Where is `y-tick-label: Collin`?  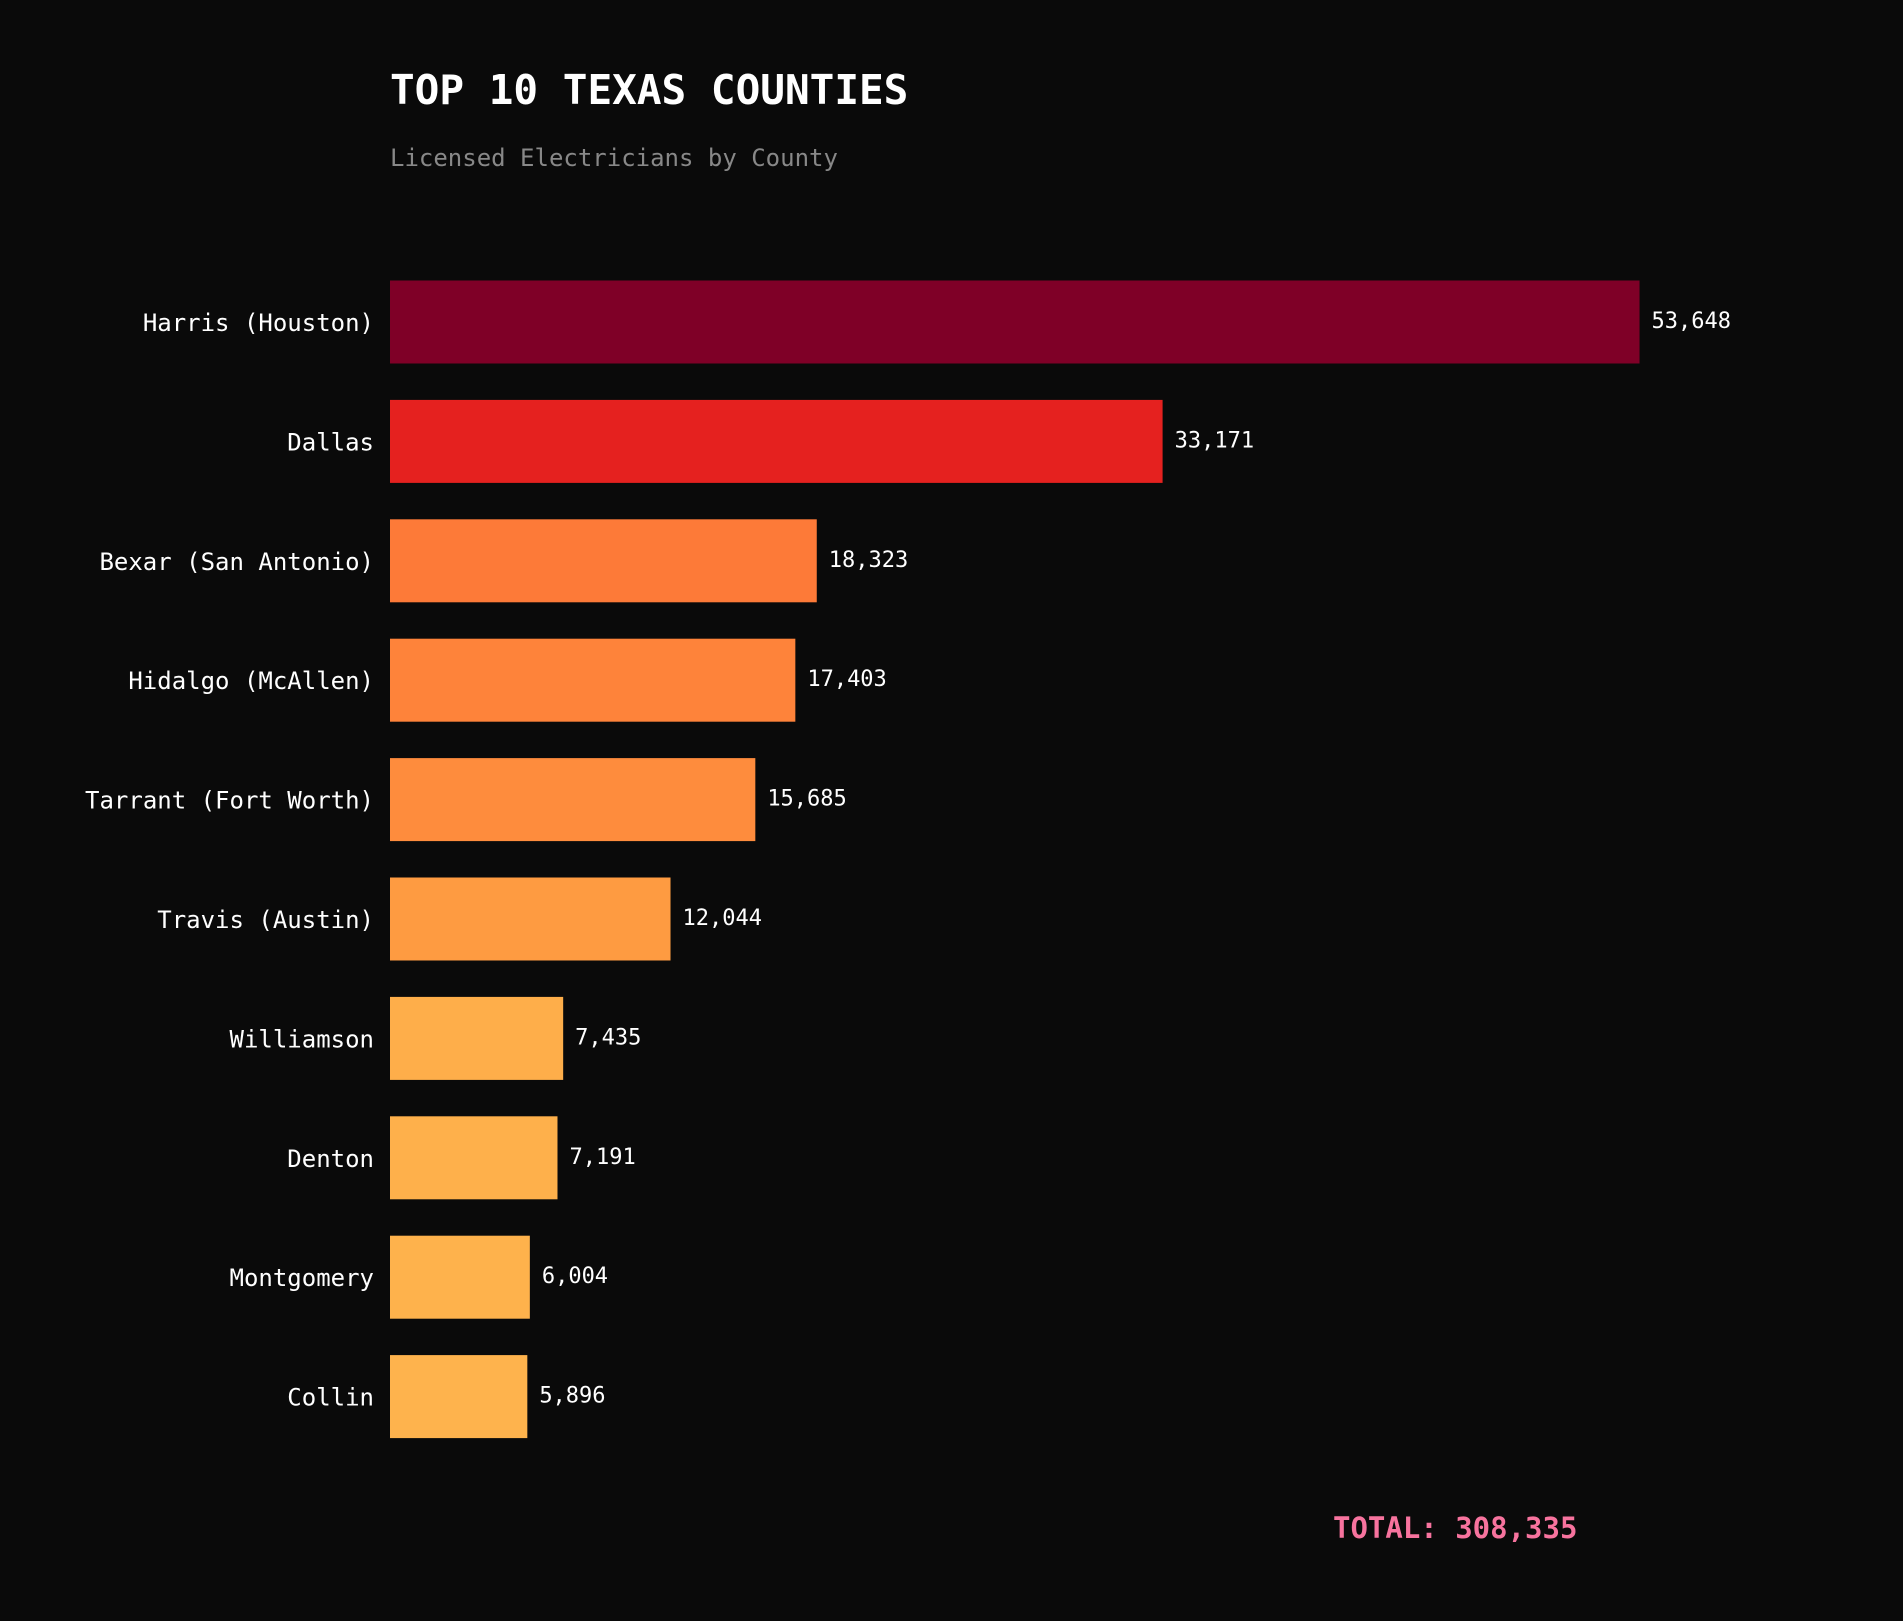
y-tick-label: Collin is located at coordinates (330, 1398).